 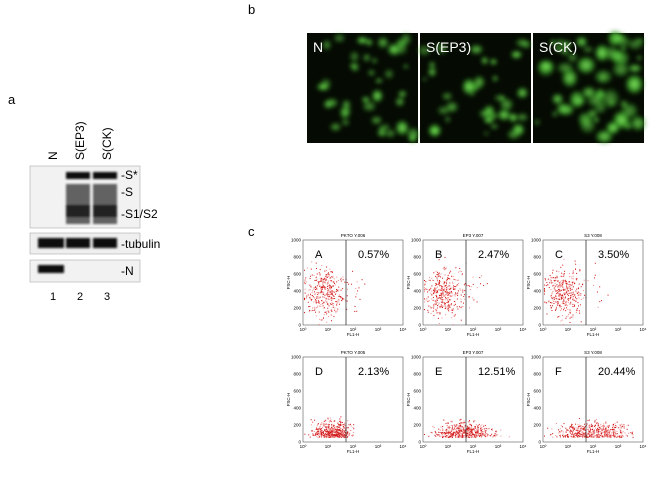 I want to click on y-tick-label: 1000, so click(x=536, y=357).